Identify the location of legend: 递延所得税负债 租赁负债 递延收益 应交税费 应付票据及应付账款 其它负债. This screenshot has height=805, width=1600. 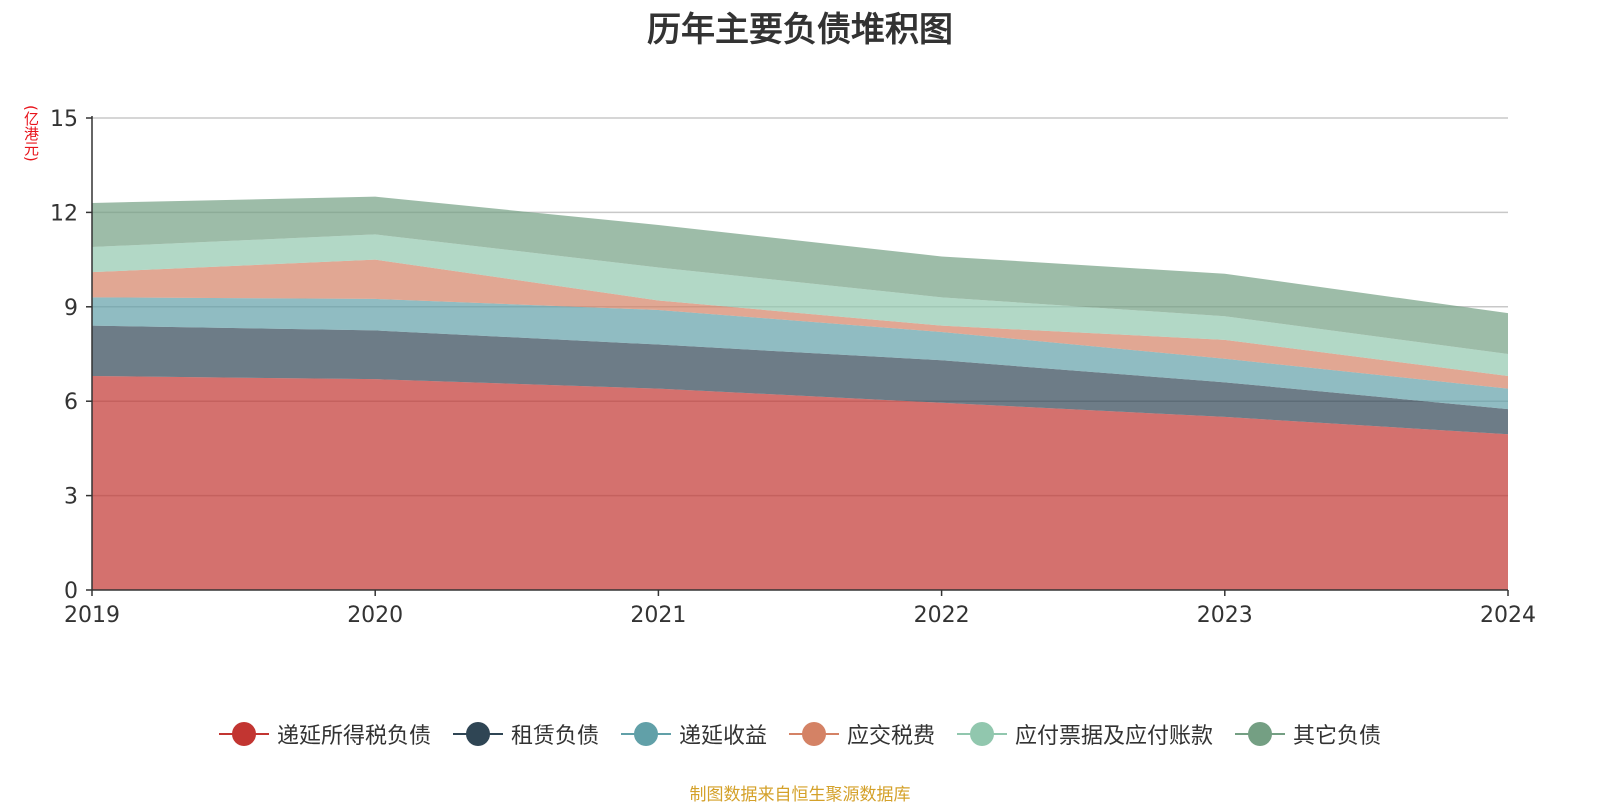
(800, 734).